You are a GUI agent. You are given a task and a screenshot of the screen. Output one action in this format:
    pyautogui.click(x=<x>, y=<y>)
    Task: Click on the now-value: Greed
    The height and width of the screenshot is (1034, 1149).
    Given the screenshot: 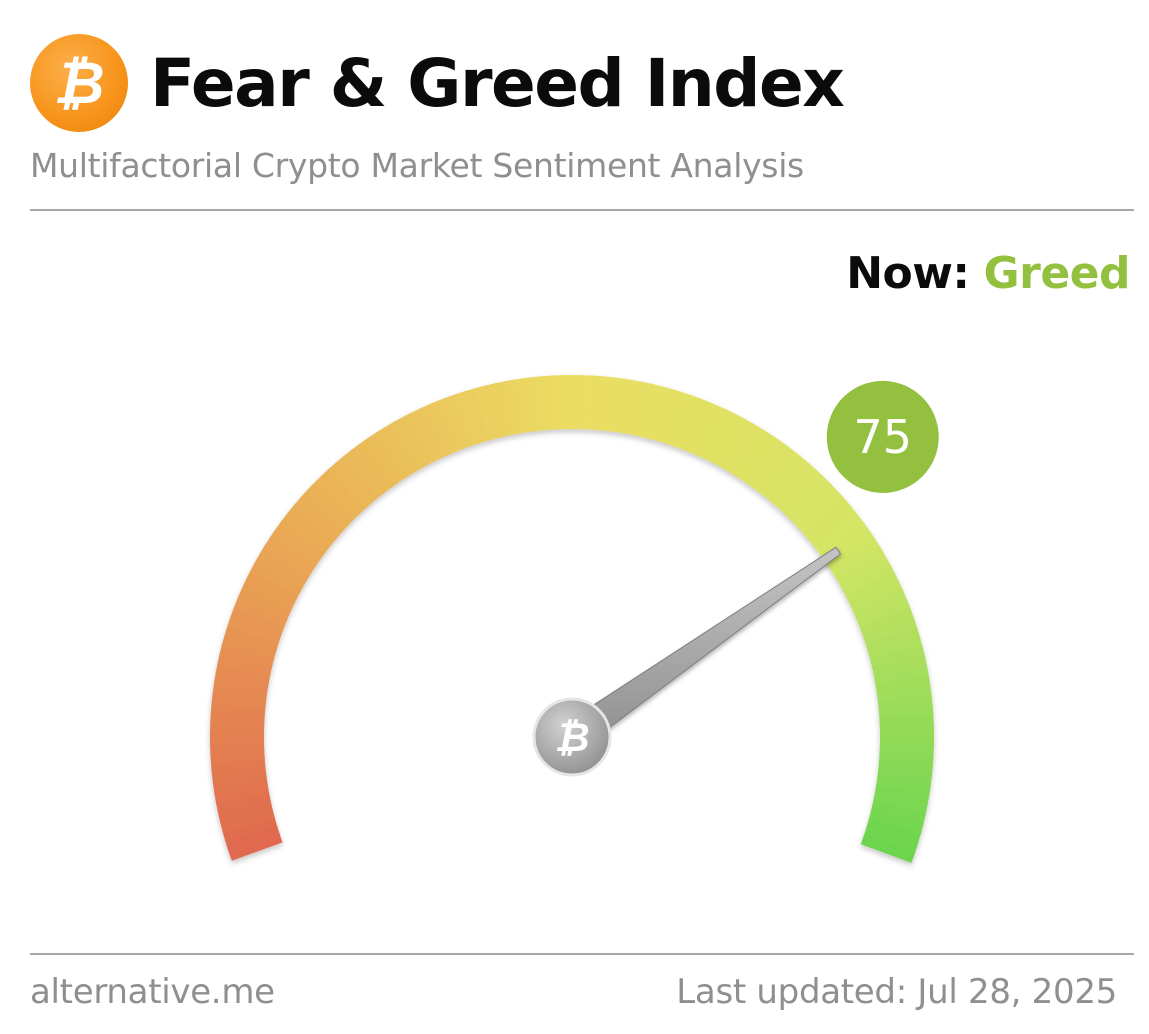 What is the action you would take?
    pyautogui.click(x=1057, y=273)
    